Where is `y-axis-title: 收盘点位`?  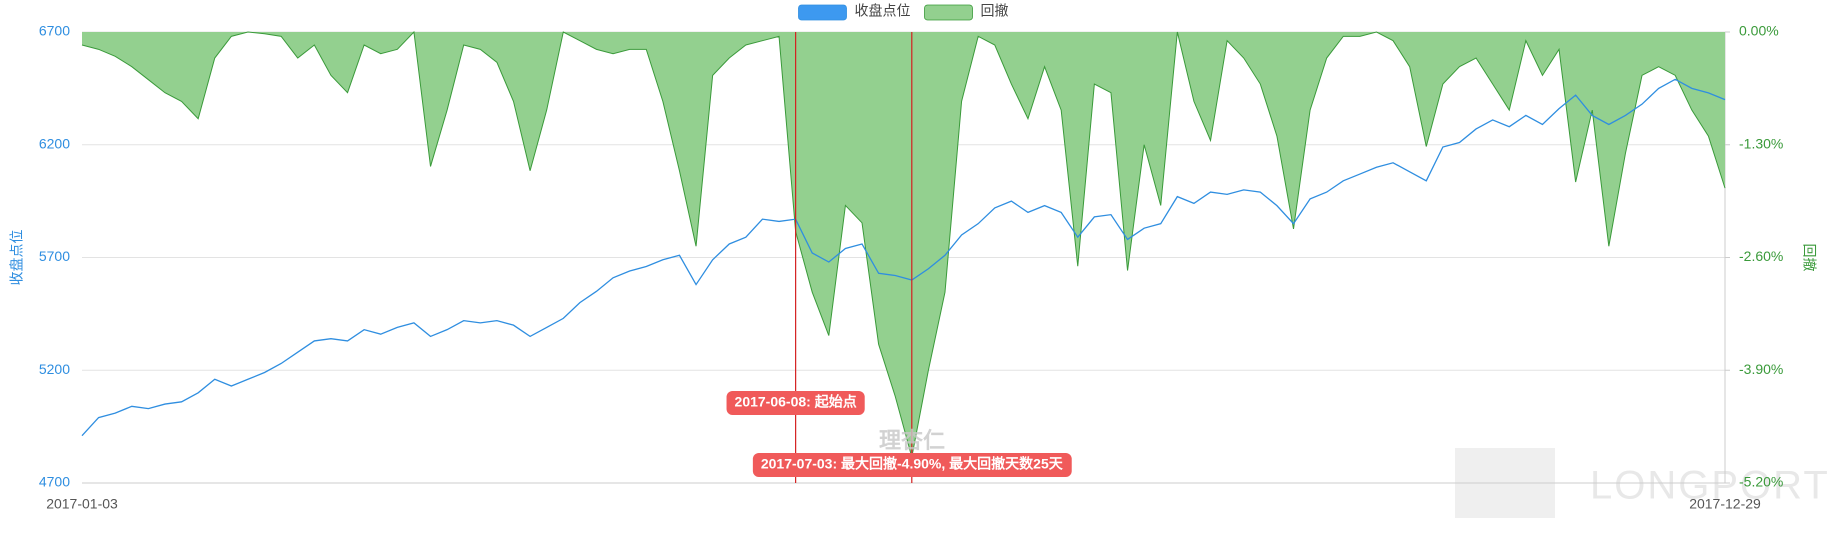
y-axis-title: 收盘点位 is located at coordinates (17, 258).